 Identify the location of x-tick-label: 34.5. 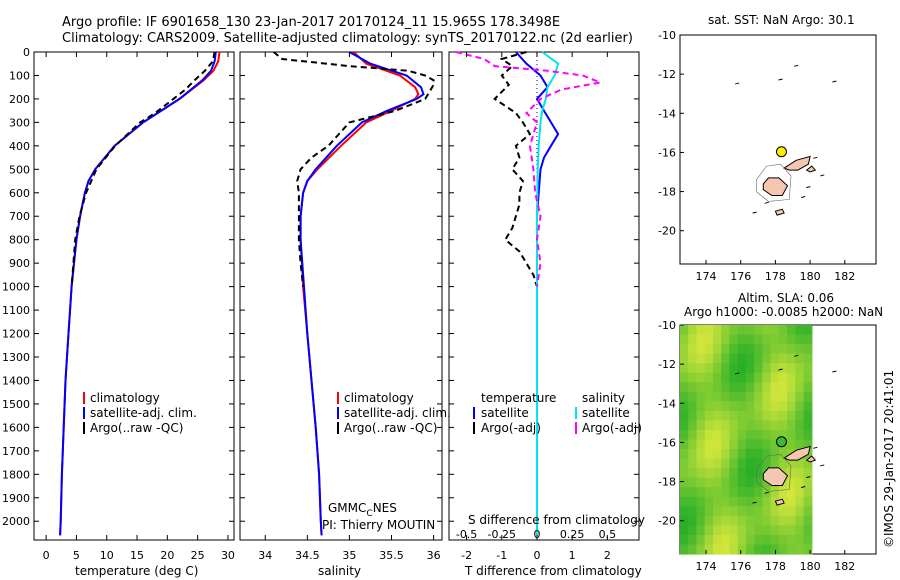
(307, 555).